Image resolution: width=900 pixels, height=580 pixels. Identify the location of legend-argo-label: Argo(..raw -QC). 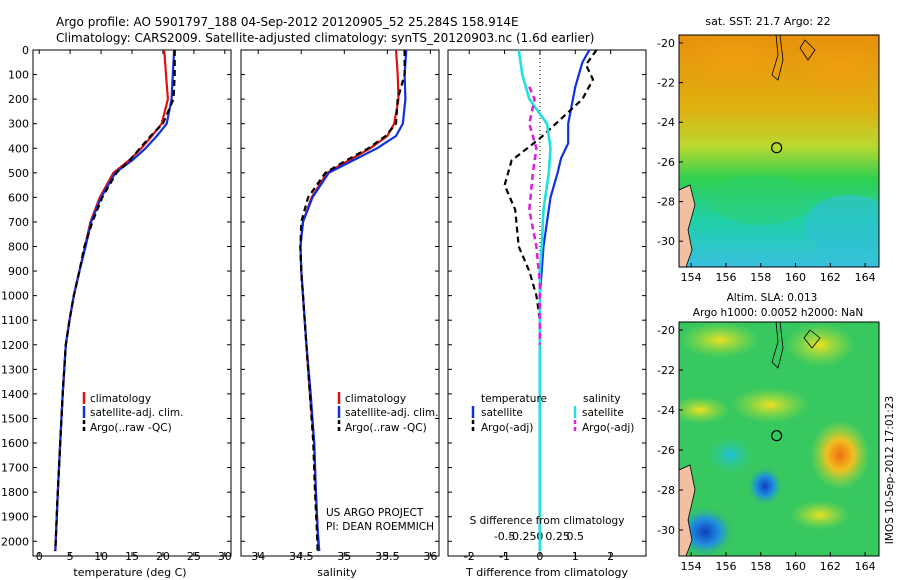
(131, 428).